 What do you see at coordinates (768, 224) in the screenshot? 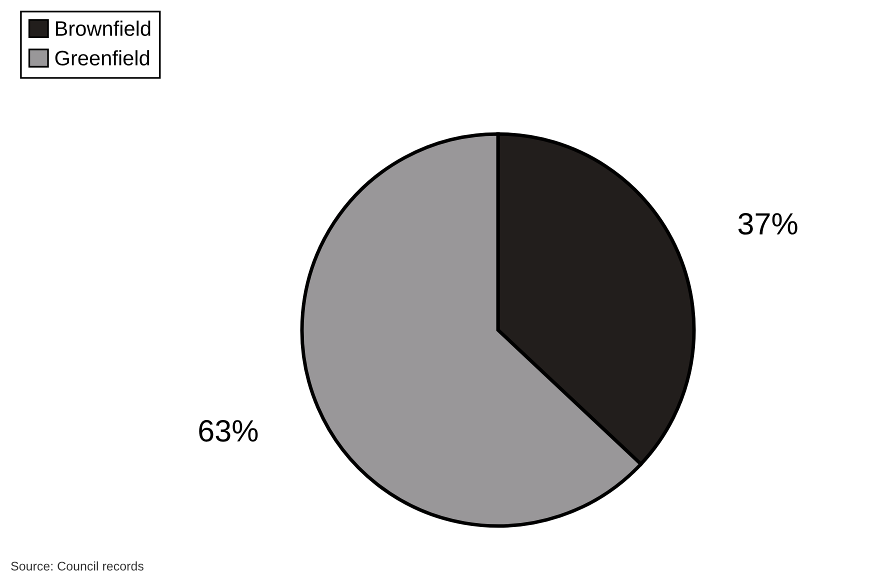
I see `data-label: 37%` at bounding box center [768, 224].